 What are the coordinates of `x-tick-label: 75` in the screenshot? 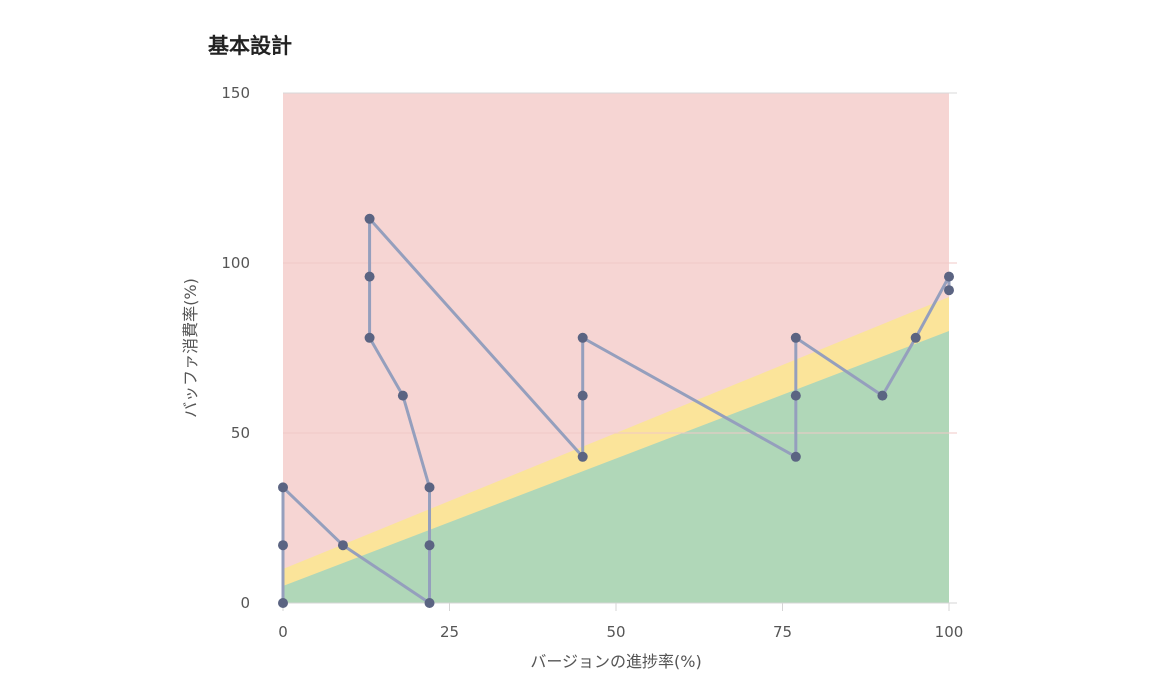 It's located at (782, 632).